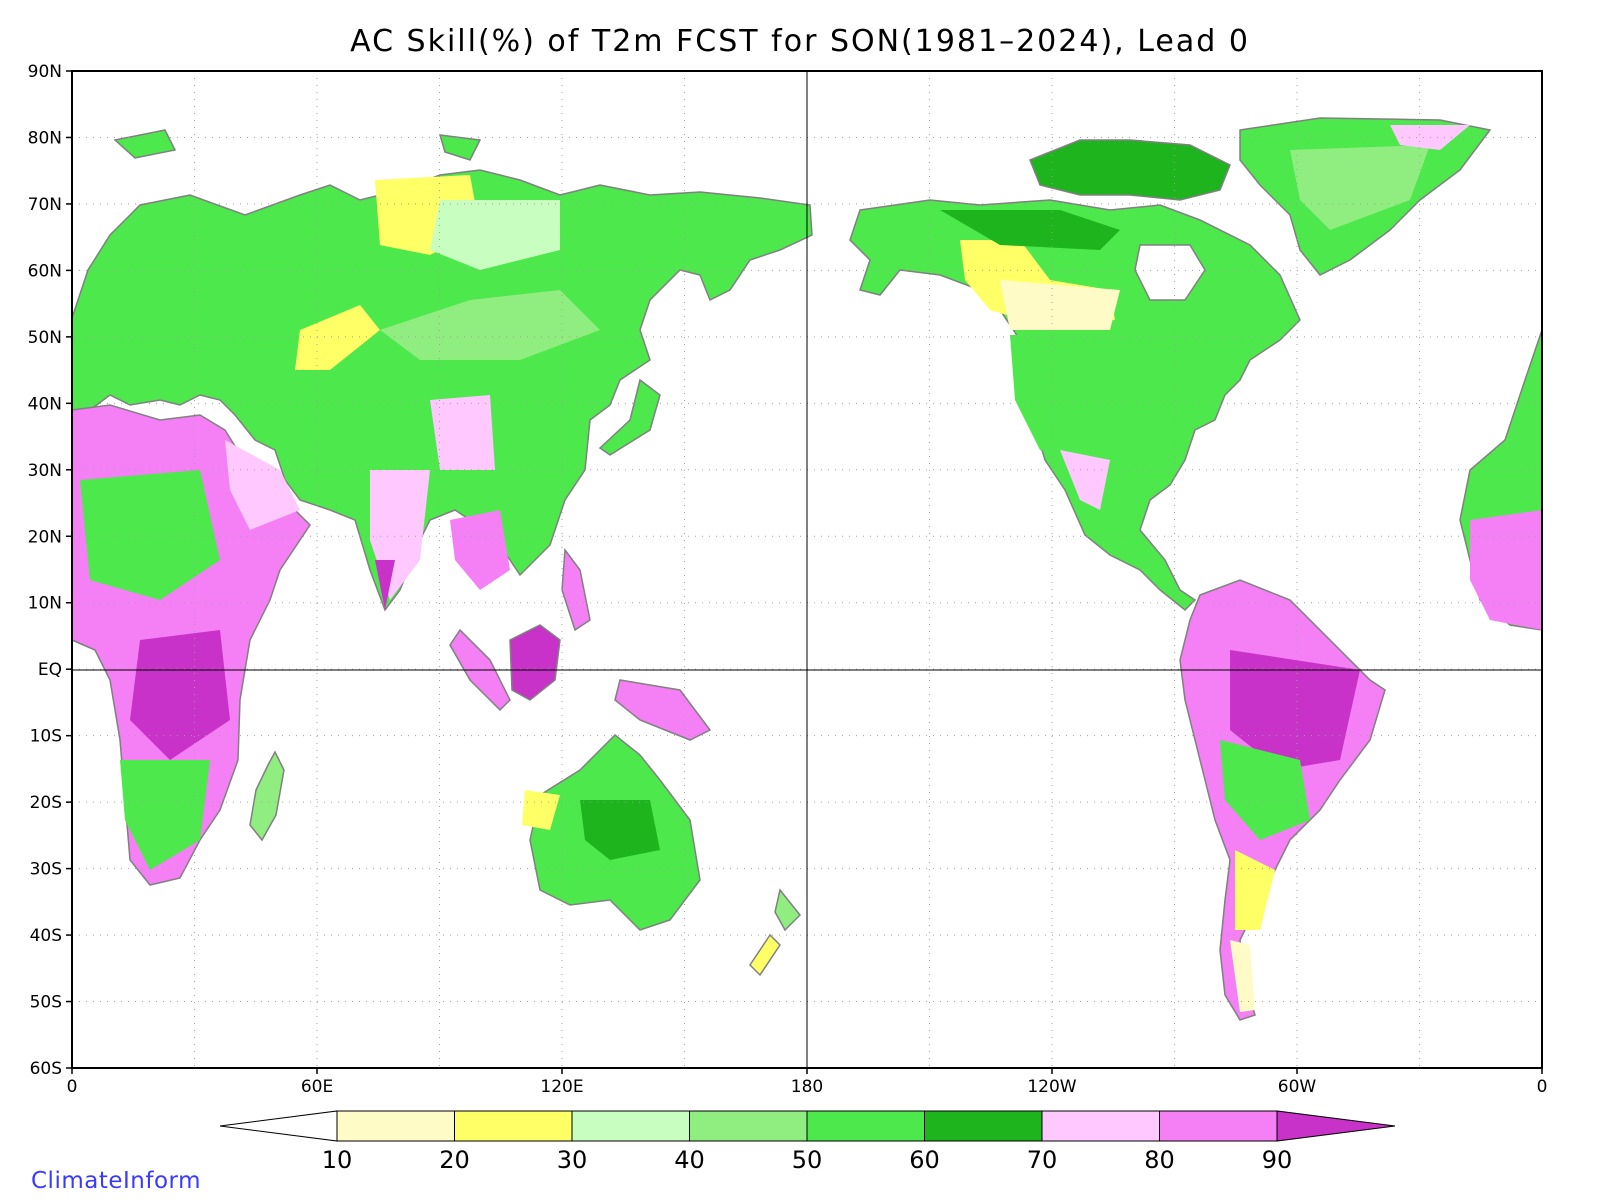 Image resolution: width=1600 pixels, height=1200 pixels. What do you see at coordinates (1159, 1160) in the screenshot?
I see `colorbar-label: 80` at bounding box center [1159, 1160].